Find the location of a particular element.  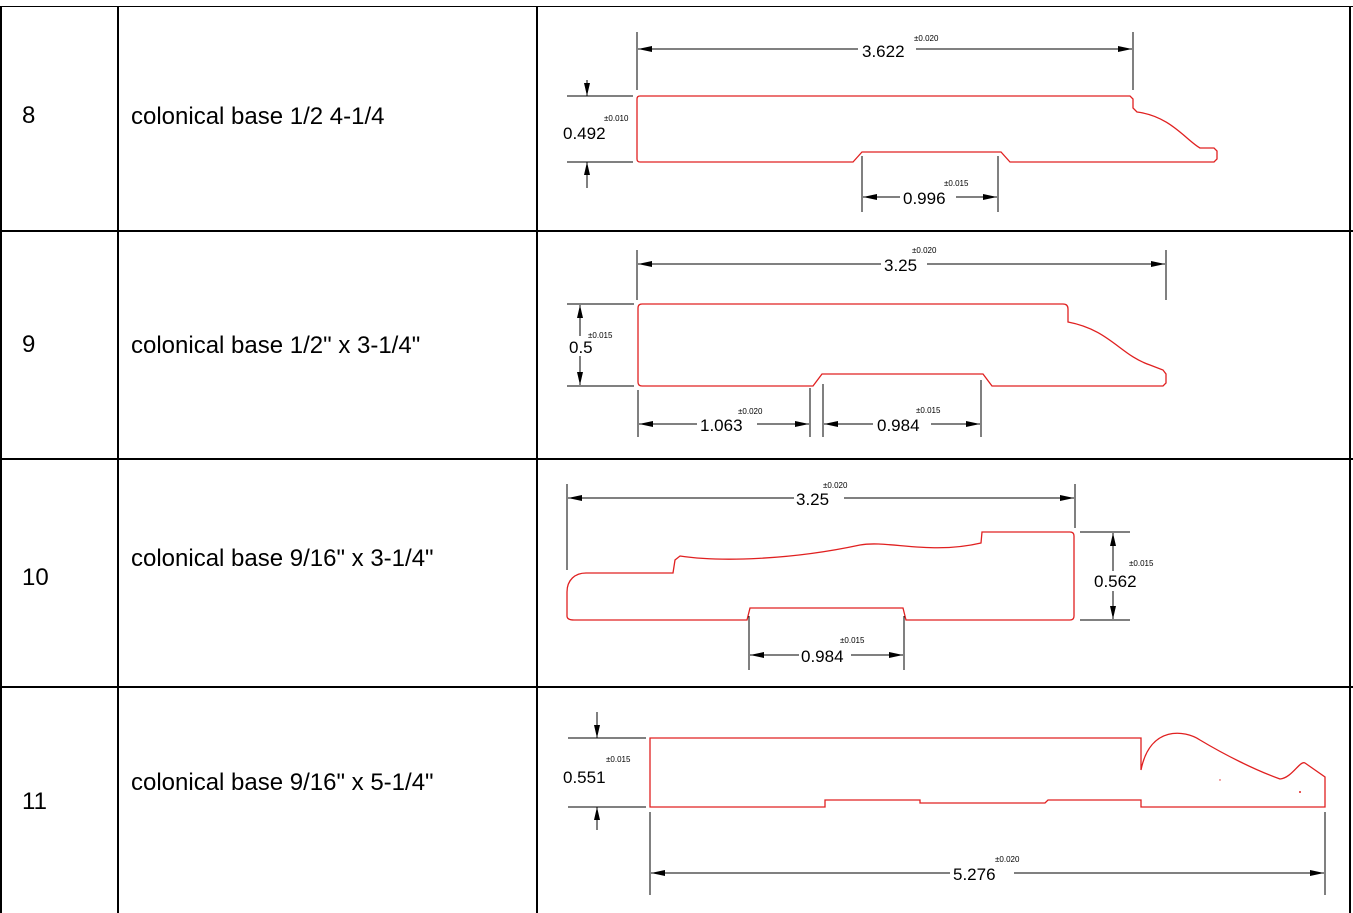

profile-drawing-row-11: 0.551 ±0.015 5.276 ±0.020 is located at coordinates (944, 803).